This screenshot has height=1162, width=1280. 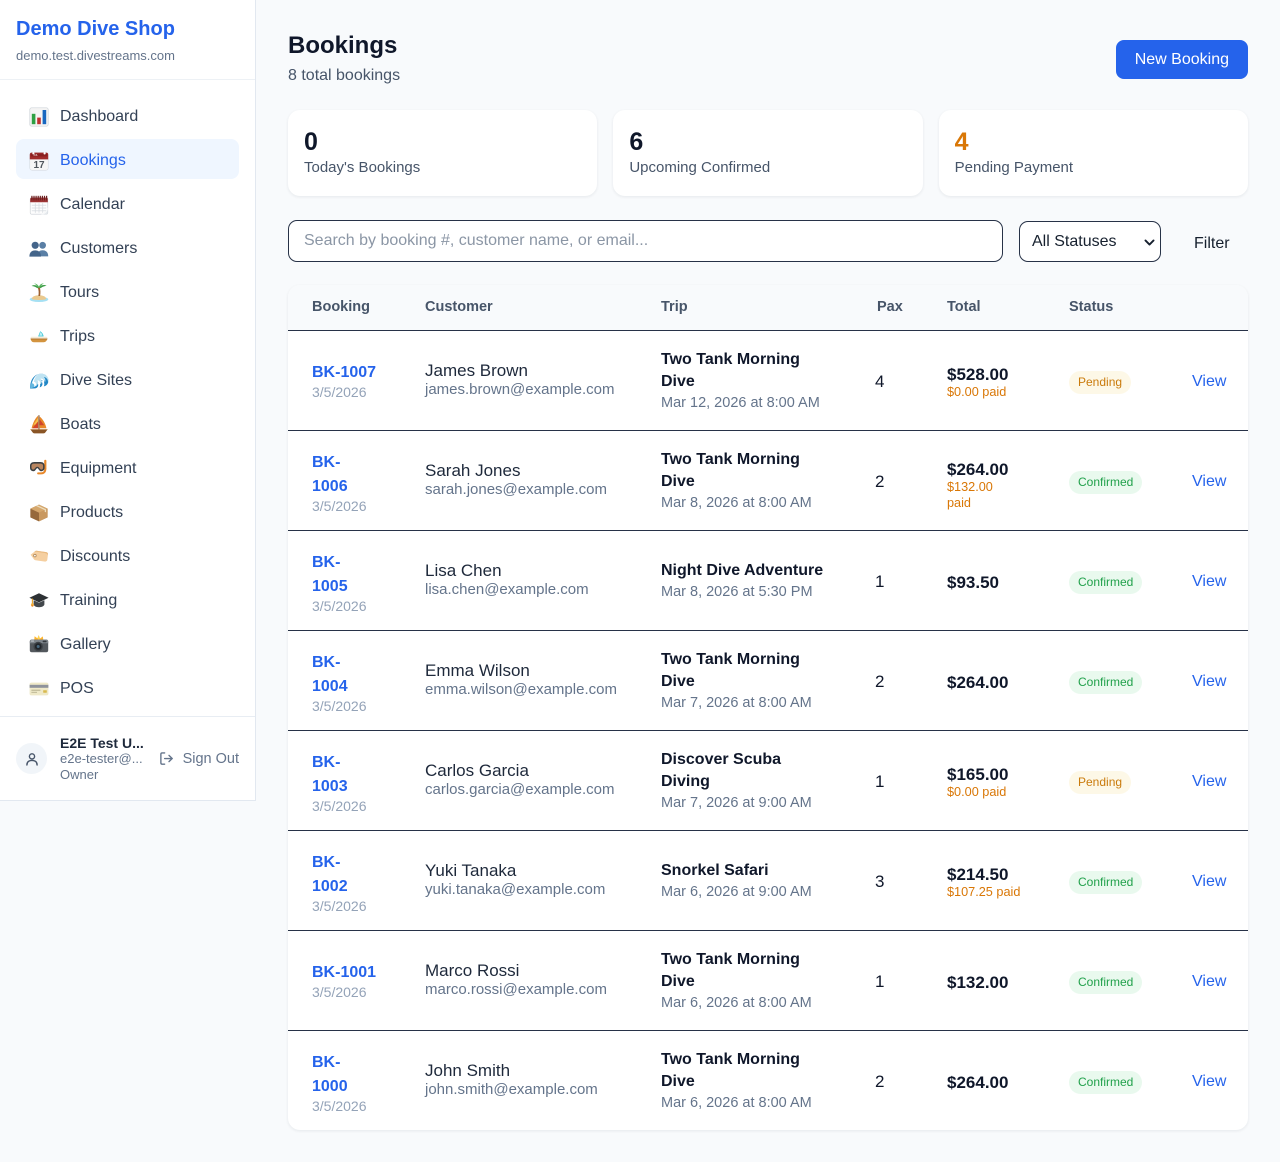 I want to click on svg-text: JUL, so click(x=35, y=155).